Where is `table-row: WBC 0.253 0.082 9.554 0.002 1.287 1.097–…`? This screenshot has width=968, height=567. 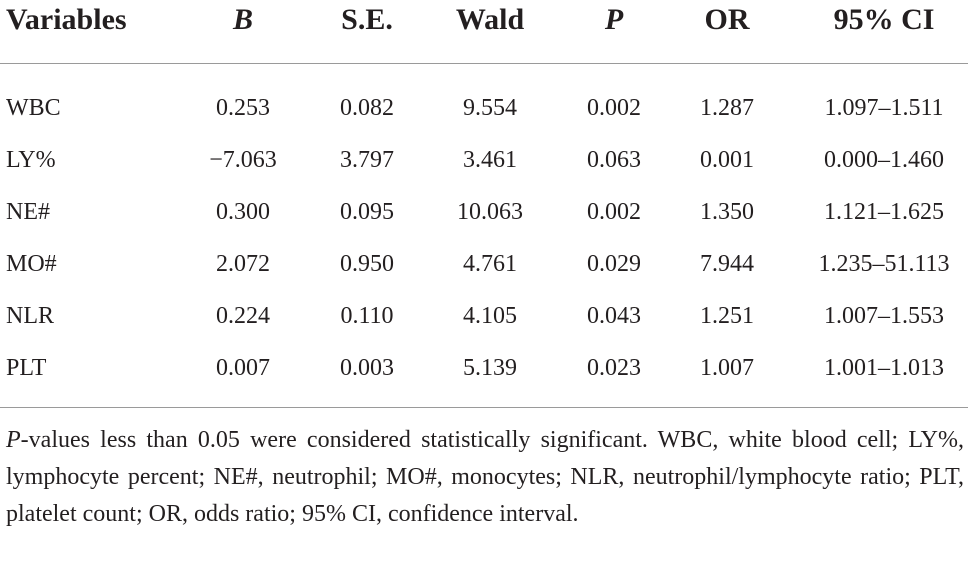
table-row: WBC 0.253 0.082 9.554 0.002 1.287 1.097–… is located at coordinates (484, 112).